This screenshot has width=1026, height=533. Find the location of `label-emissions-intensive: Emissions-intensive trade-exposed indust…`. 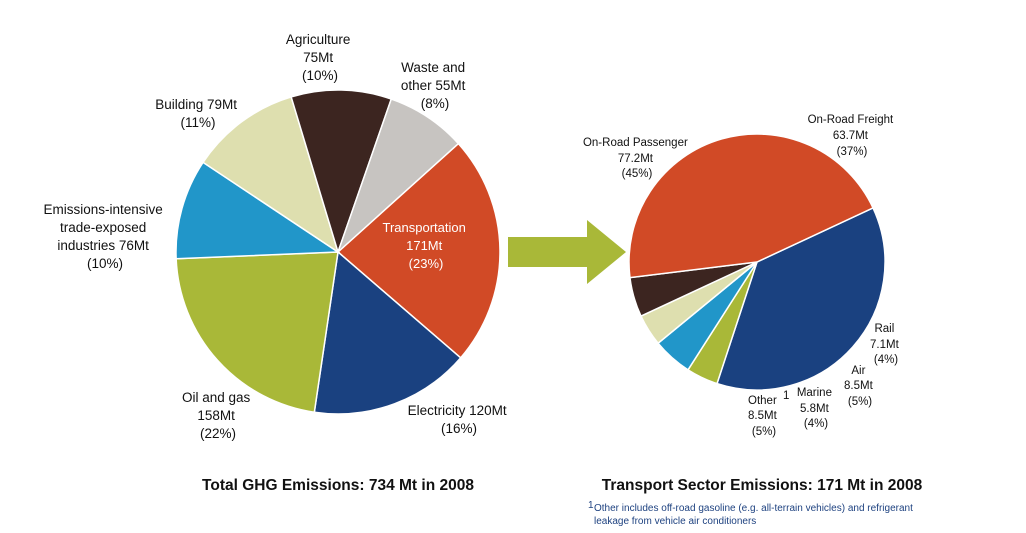

label-emissions-intensive: Emissions-intensive trade-exposed indust… is located at coordinates (104, 236).